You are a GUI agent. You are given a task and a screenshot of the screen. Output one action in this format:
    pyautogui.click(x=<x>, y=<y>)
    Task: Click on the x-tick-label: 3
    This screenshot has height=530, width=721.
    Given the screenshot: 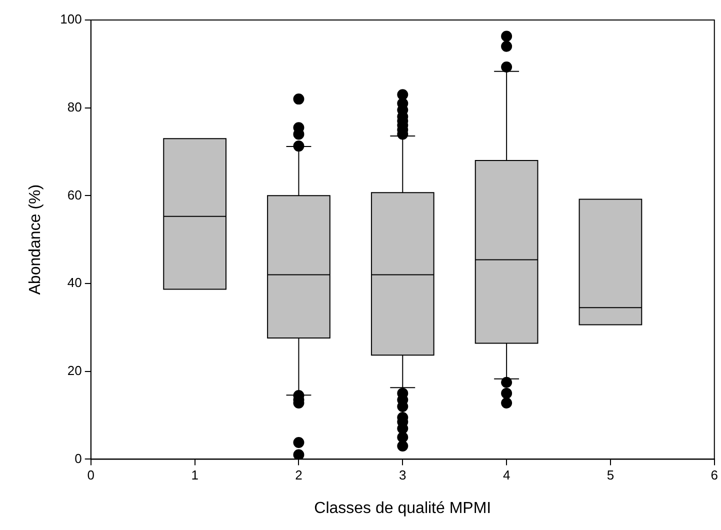 What is the action you would take?
    pyautogui.click(x=402, y=475)
    